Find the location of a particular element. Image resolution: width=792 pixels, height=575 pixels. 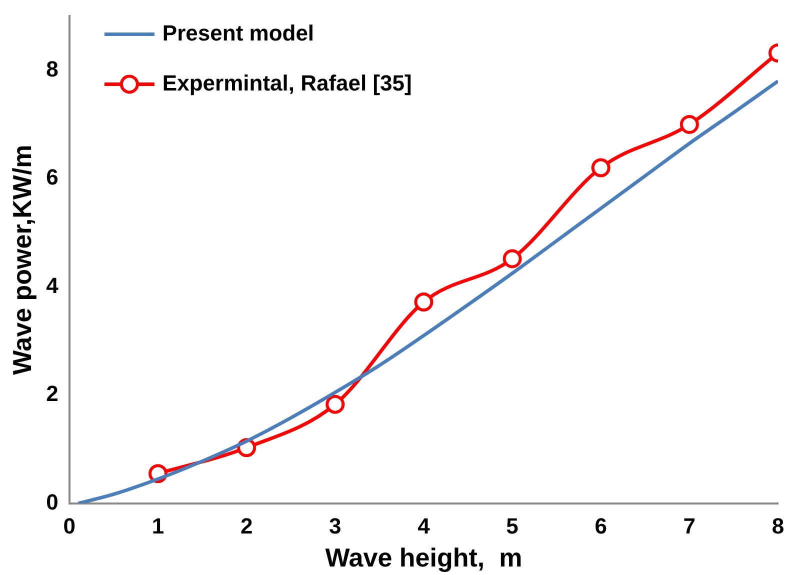

legend-label: Present model is located at coordinates (238, 33).